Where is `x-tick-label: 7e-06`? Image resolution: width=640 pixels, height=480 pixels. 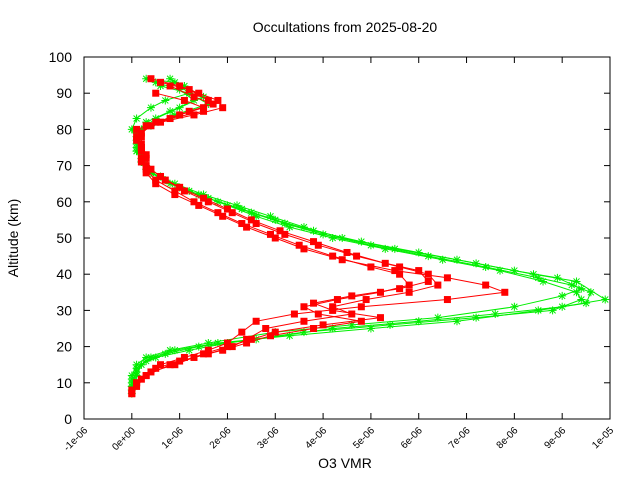 x-tick-label: 7e-06 is located at coordinates (460, 438).